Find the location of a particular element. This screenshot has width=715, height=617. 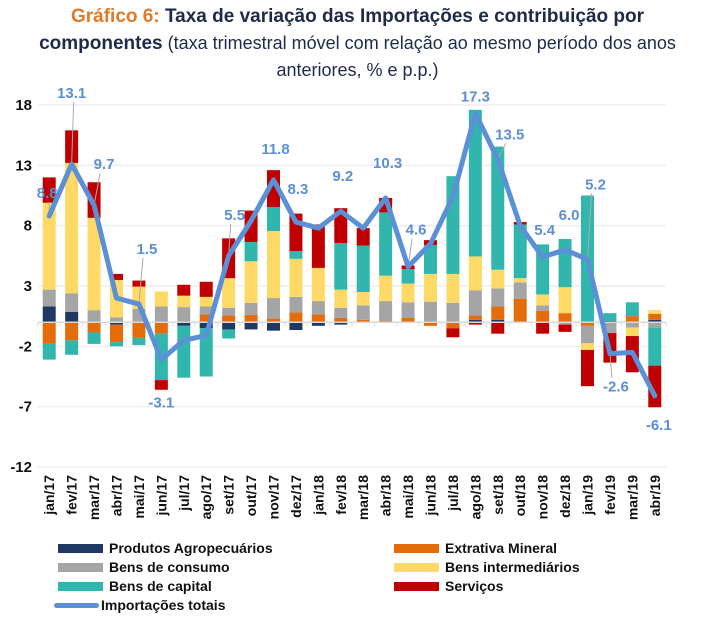

legend-item-extrativa: Extrativa Mineral is located at coordinates (475, 548).